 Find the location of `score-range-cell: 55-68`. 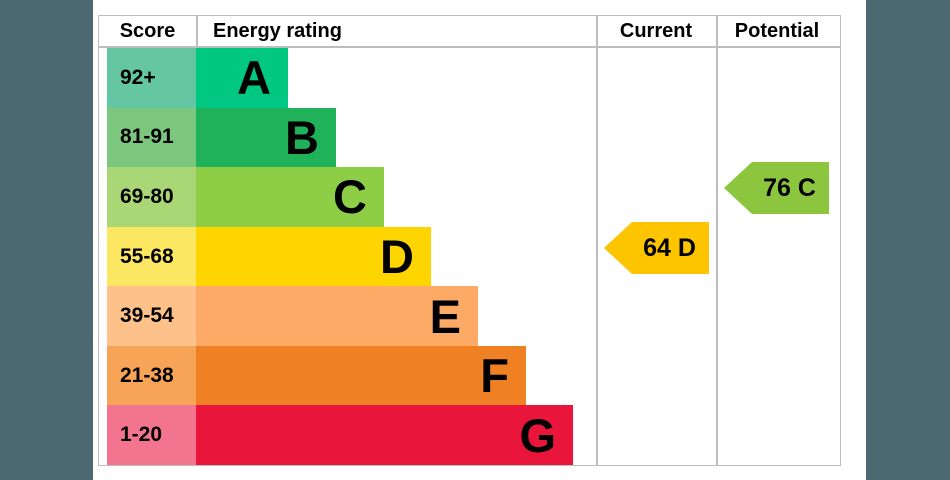

score-range-cell: 55-68 is located at coordinates (151, 256).